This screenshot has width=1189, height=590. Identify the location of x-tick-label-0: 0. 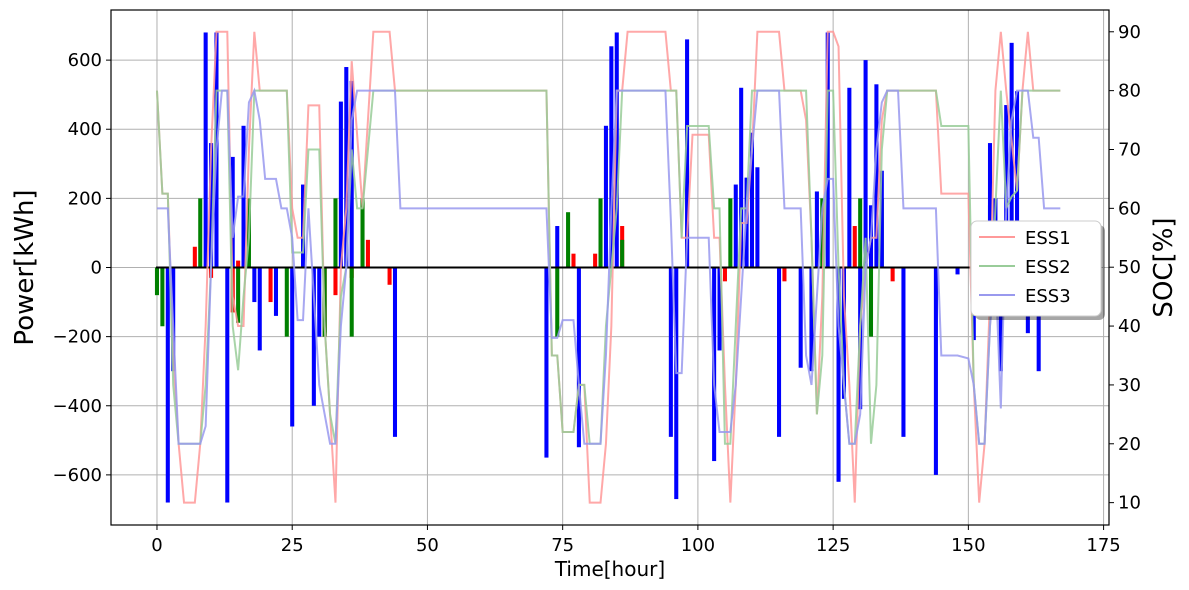
(156, 545).